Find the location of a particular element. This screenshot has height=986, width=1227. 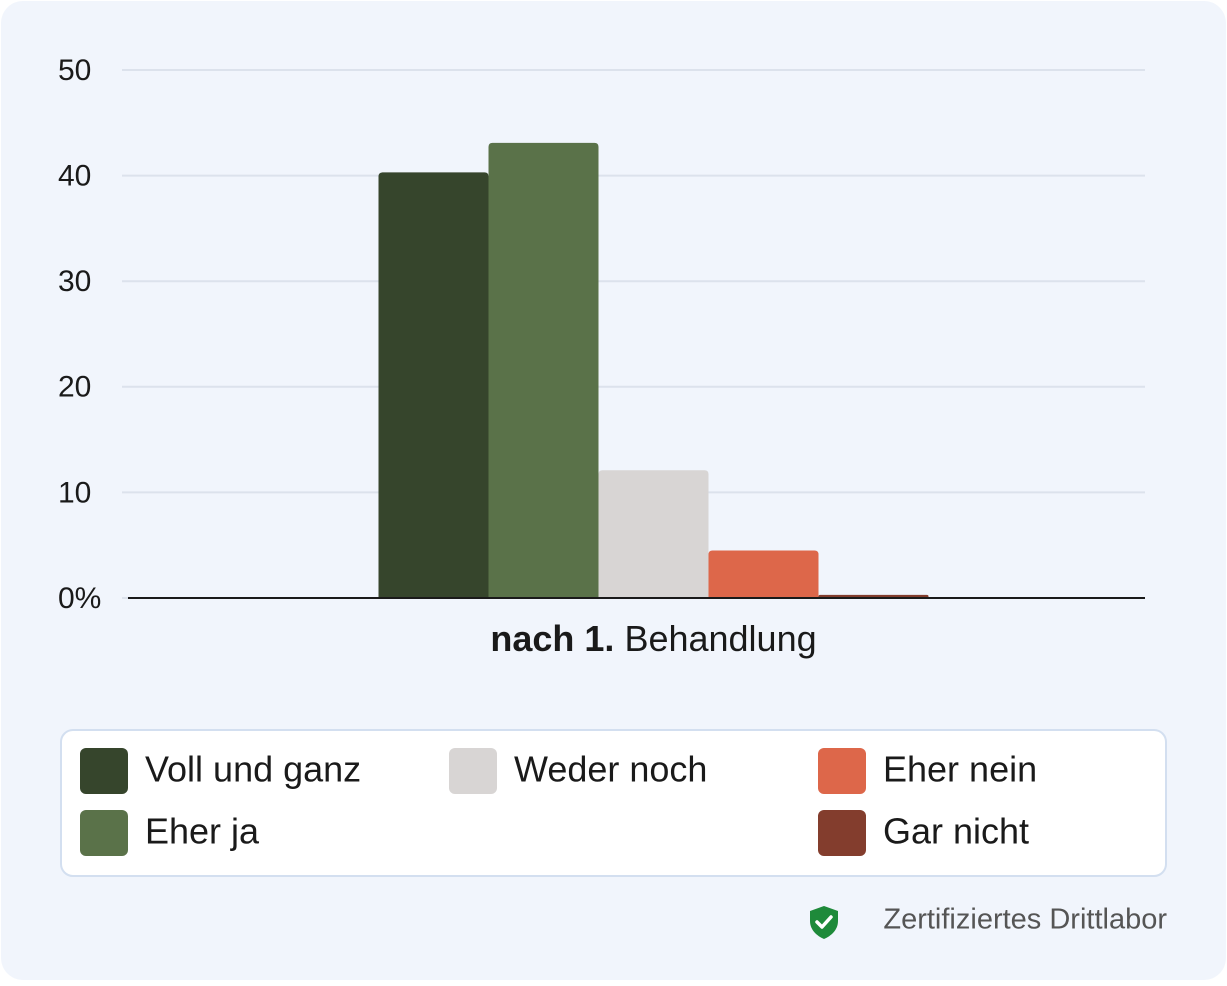

legend-item: Weder noch is located at coordinates (578, 771).